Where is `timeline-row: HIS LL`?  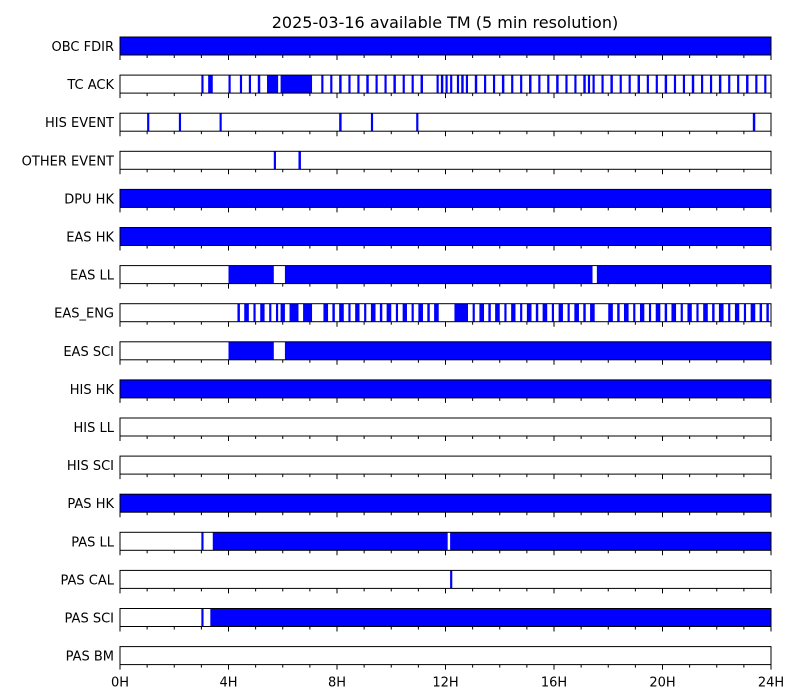 timeline-row: HIS LL is located at coordinates (423, 429).